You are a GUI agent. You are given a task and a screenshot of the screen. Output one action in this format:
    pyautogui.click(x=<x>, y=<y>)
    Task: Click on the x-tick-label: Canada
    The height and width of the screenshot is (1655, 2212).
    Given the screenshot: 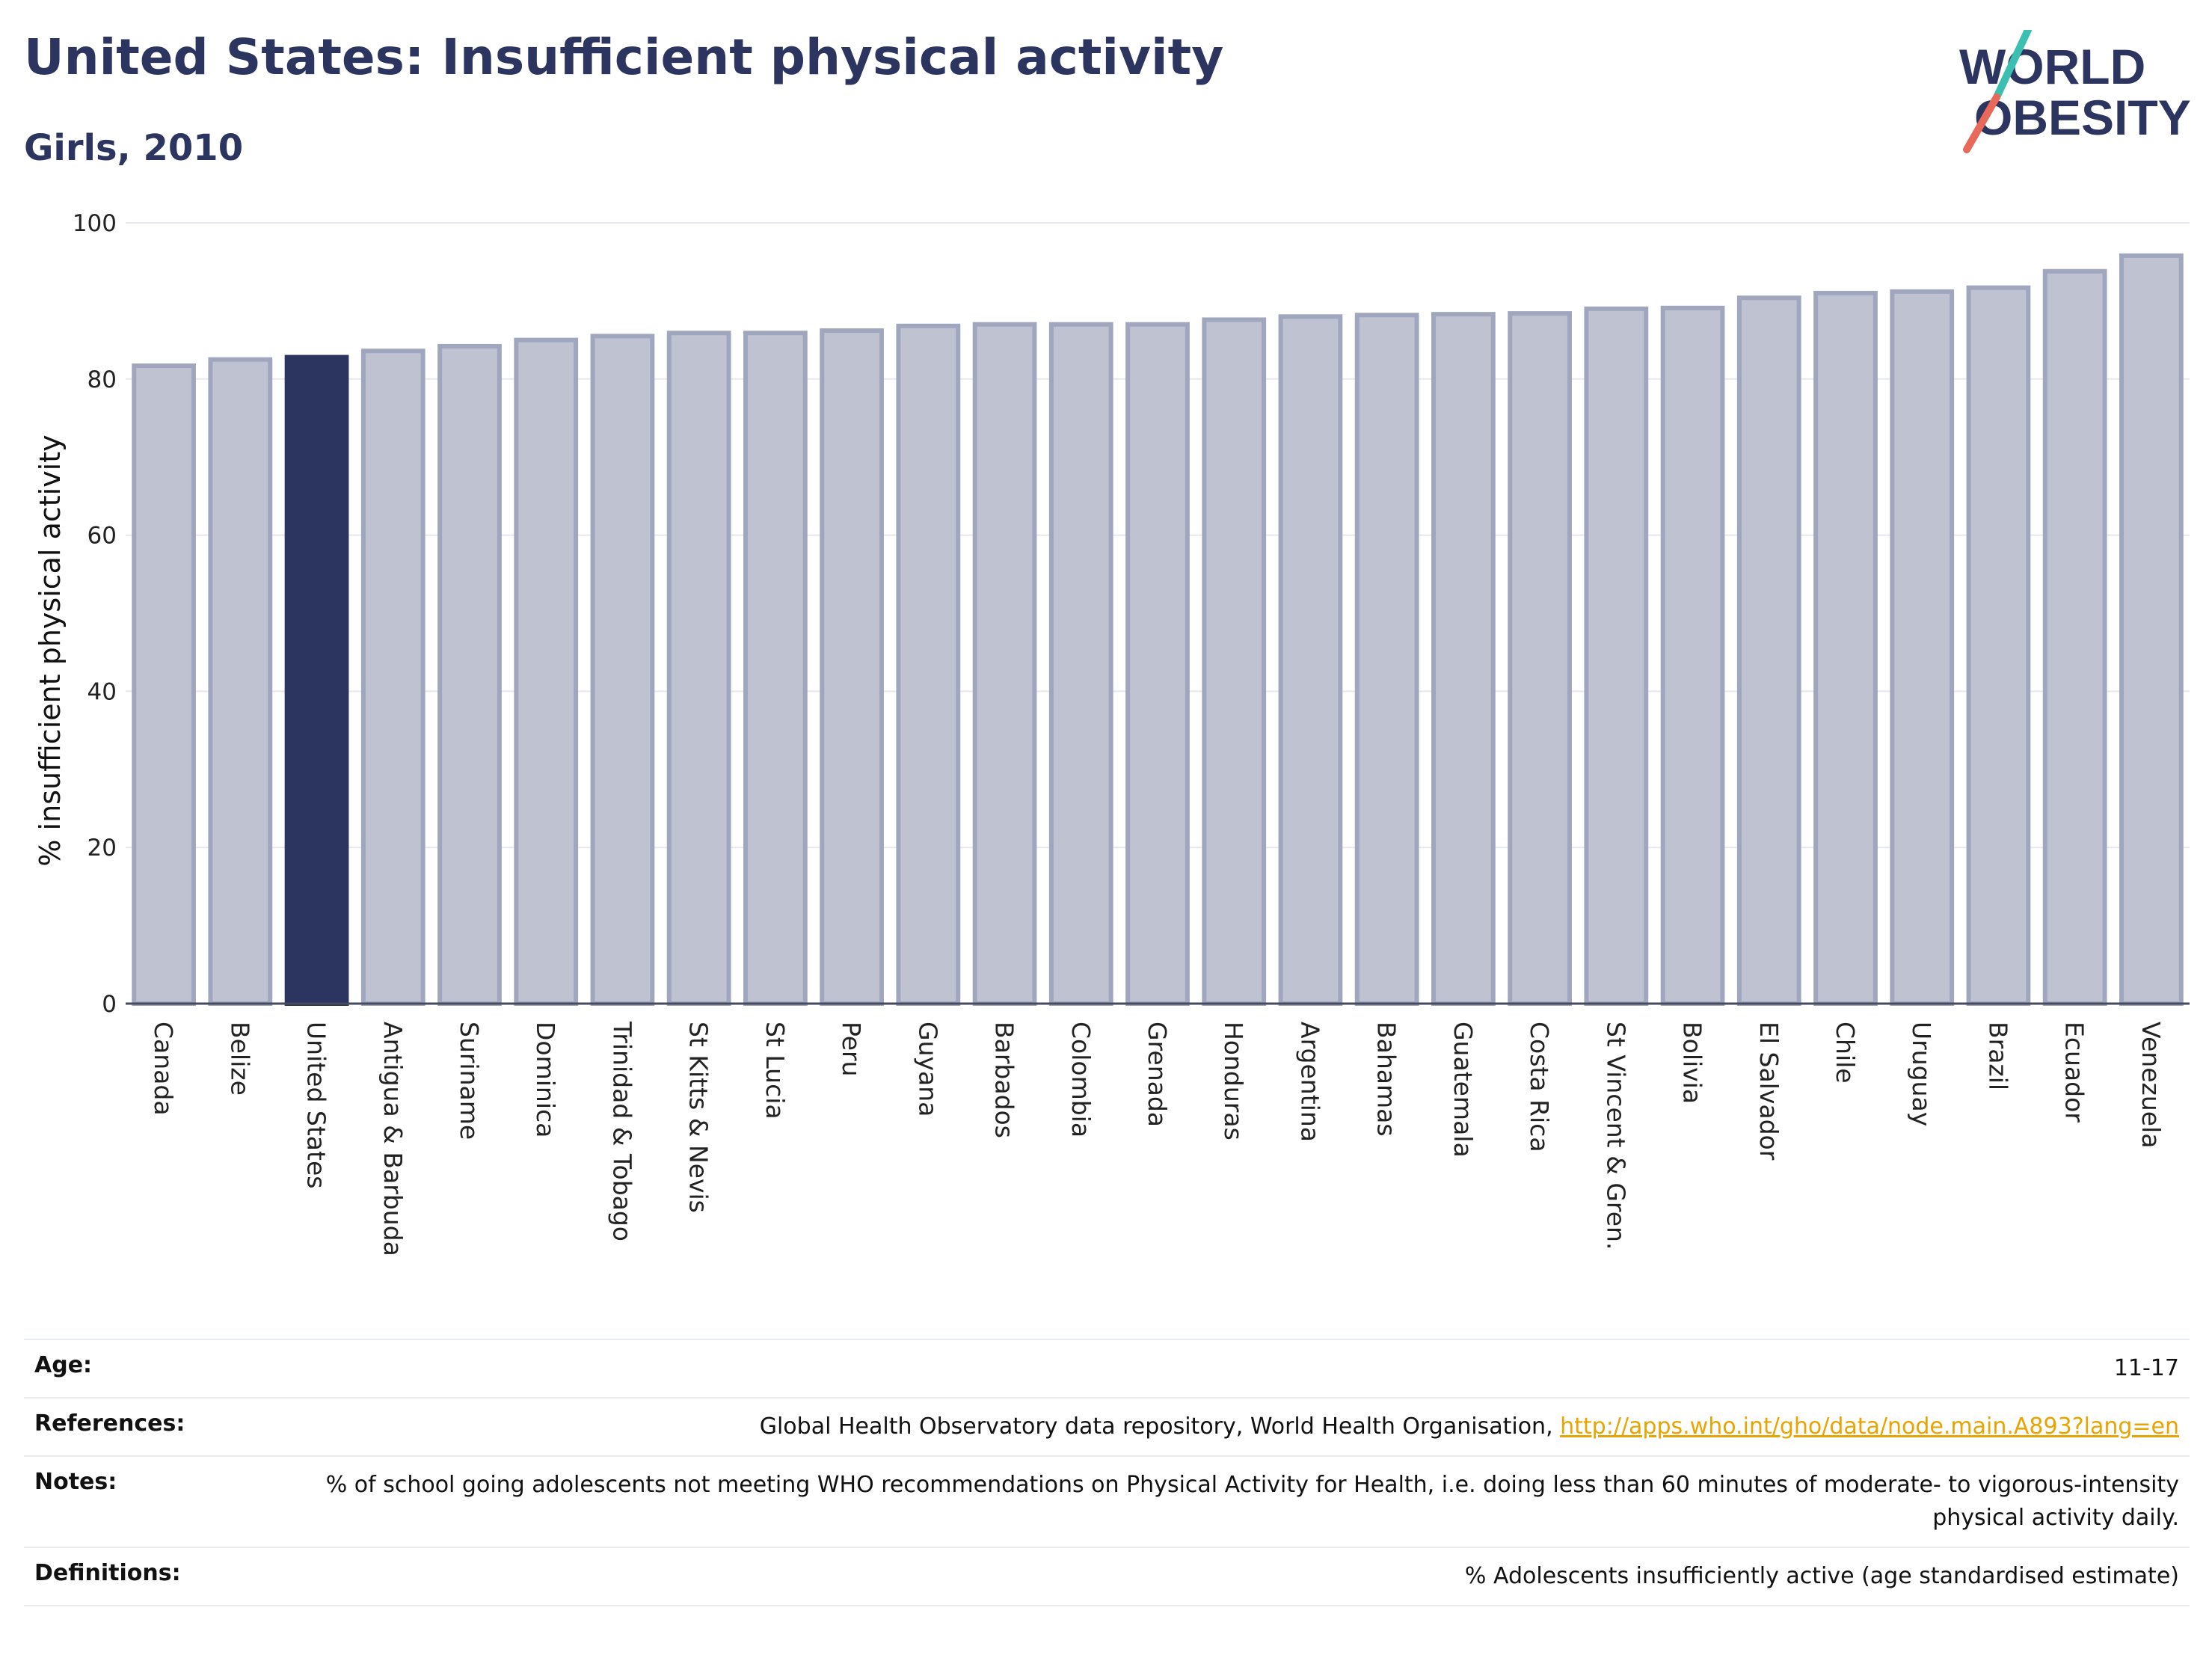 What is the action you would take?
    pyautogui.click(x=163, y=1069)
    